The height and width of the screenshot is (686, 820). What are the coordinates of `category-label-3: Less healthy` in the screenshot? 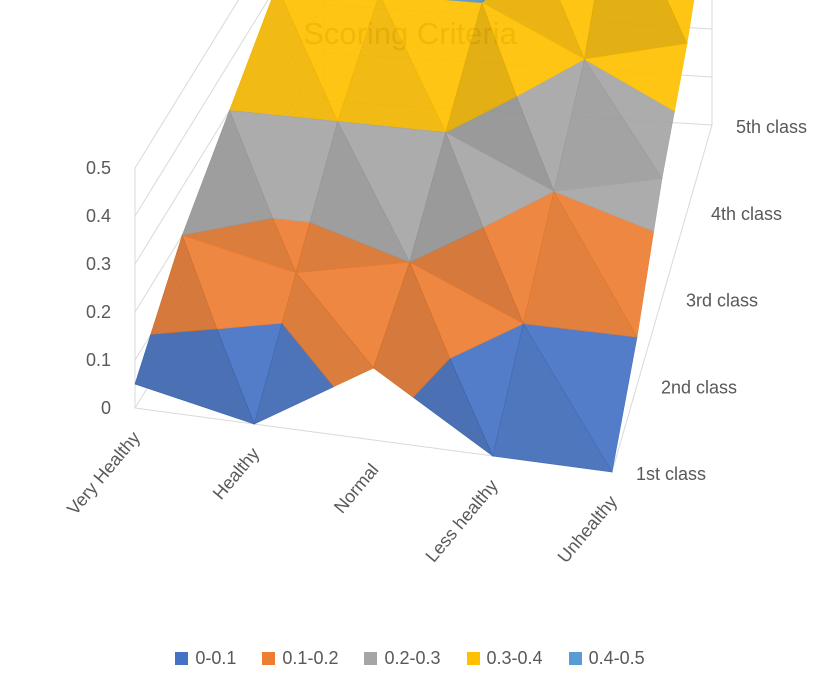 It's located at (462, 521).